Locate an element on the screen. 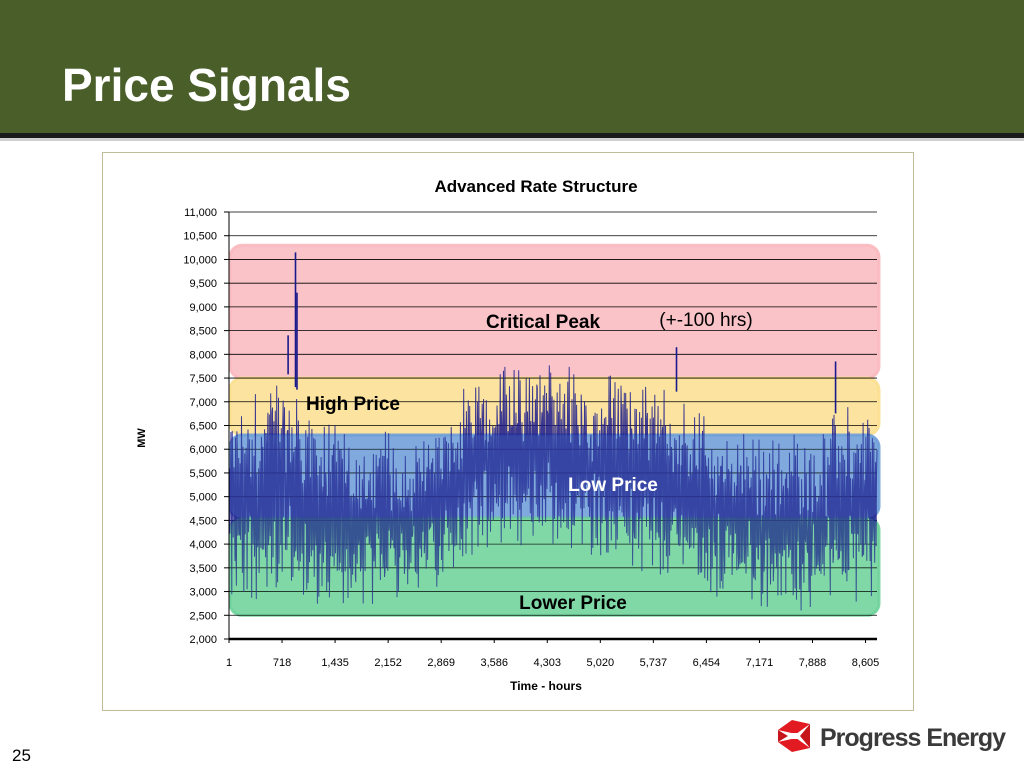  y-tick-label: 2,000 is located at coordinates (203, 640).